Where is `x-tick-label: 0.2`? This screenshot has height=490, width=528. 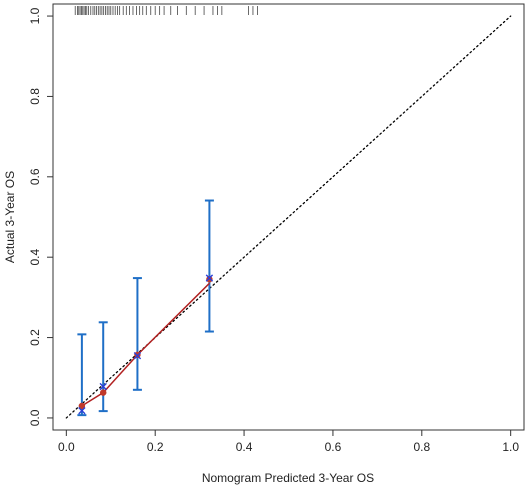 x-tick-label: 0.2 is located at coordinates (155, 447).